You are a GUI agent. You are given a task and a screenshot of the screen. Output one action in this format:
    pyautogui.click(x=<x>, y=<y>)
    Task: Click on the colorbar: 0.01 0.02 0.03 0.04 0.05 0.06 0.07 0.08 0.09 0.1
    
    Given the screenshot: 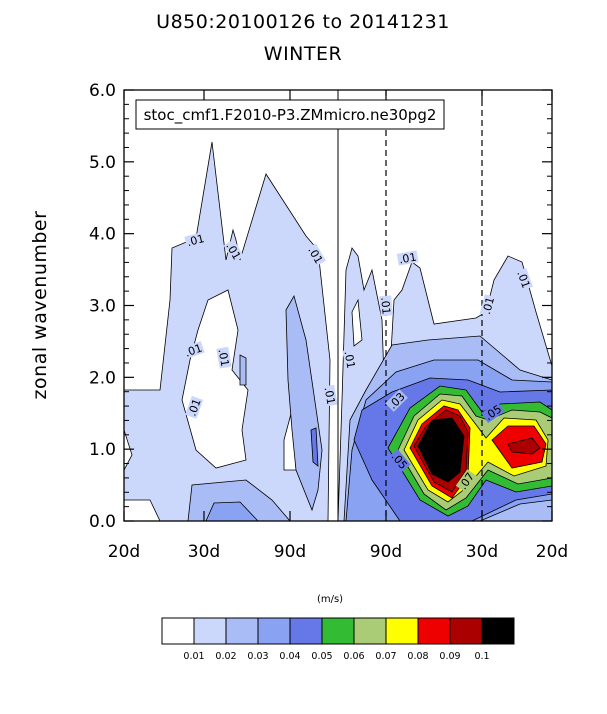 What is the action you would take?
    pyautogui.click(x=338, y=639)
    